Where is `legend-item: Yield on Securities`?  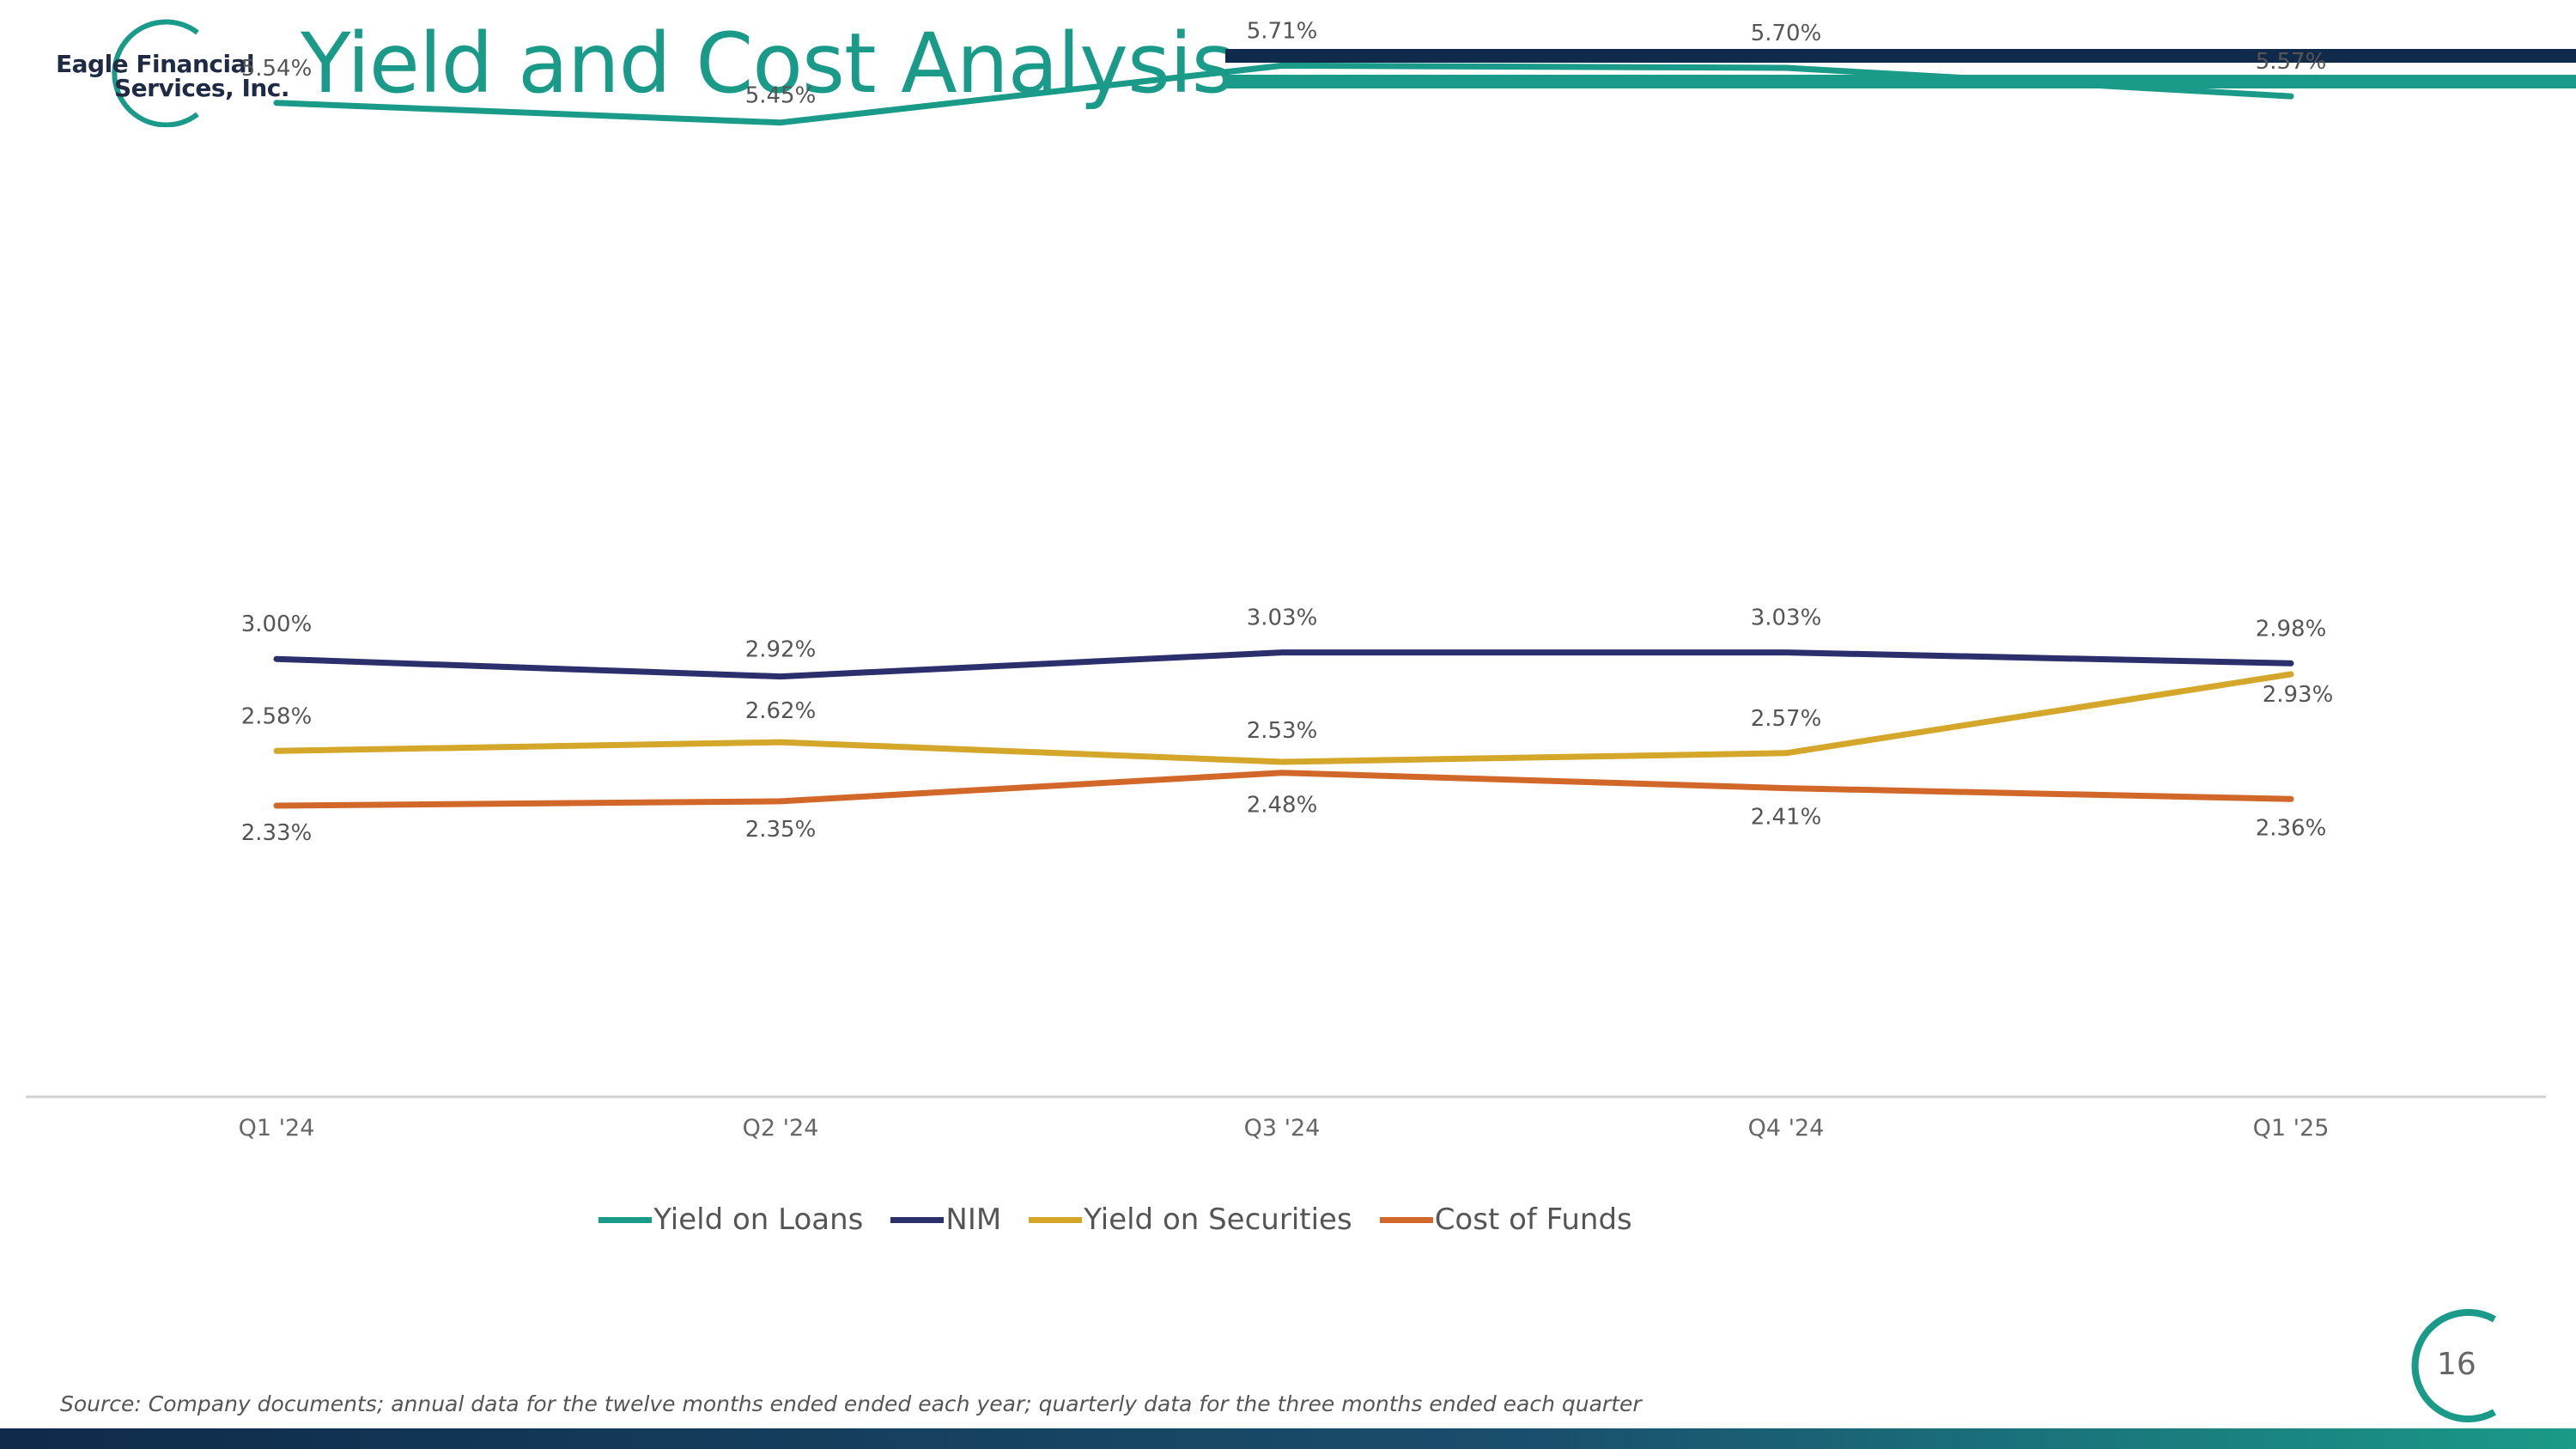 legend-item: Yield on Securities is located at coordinates (1191, 1219).